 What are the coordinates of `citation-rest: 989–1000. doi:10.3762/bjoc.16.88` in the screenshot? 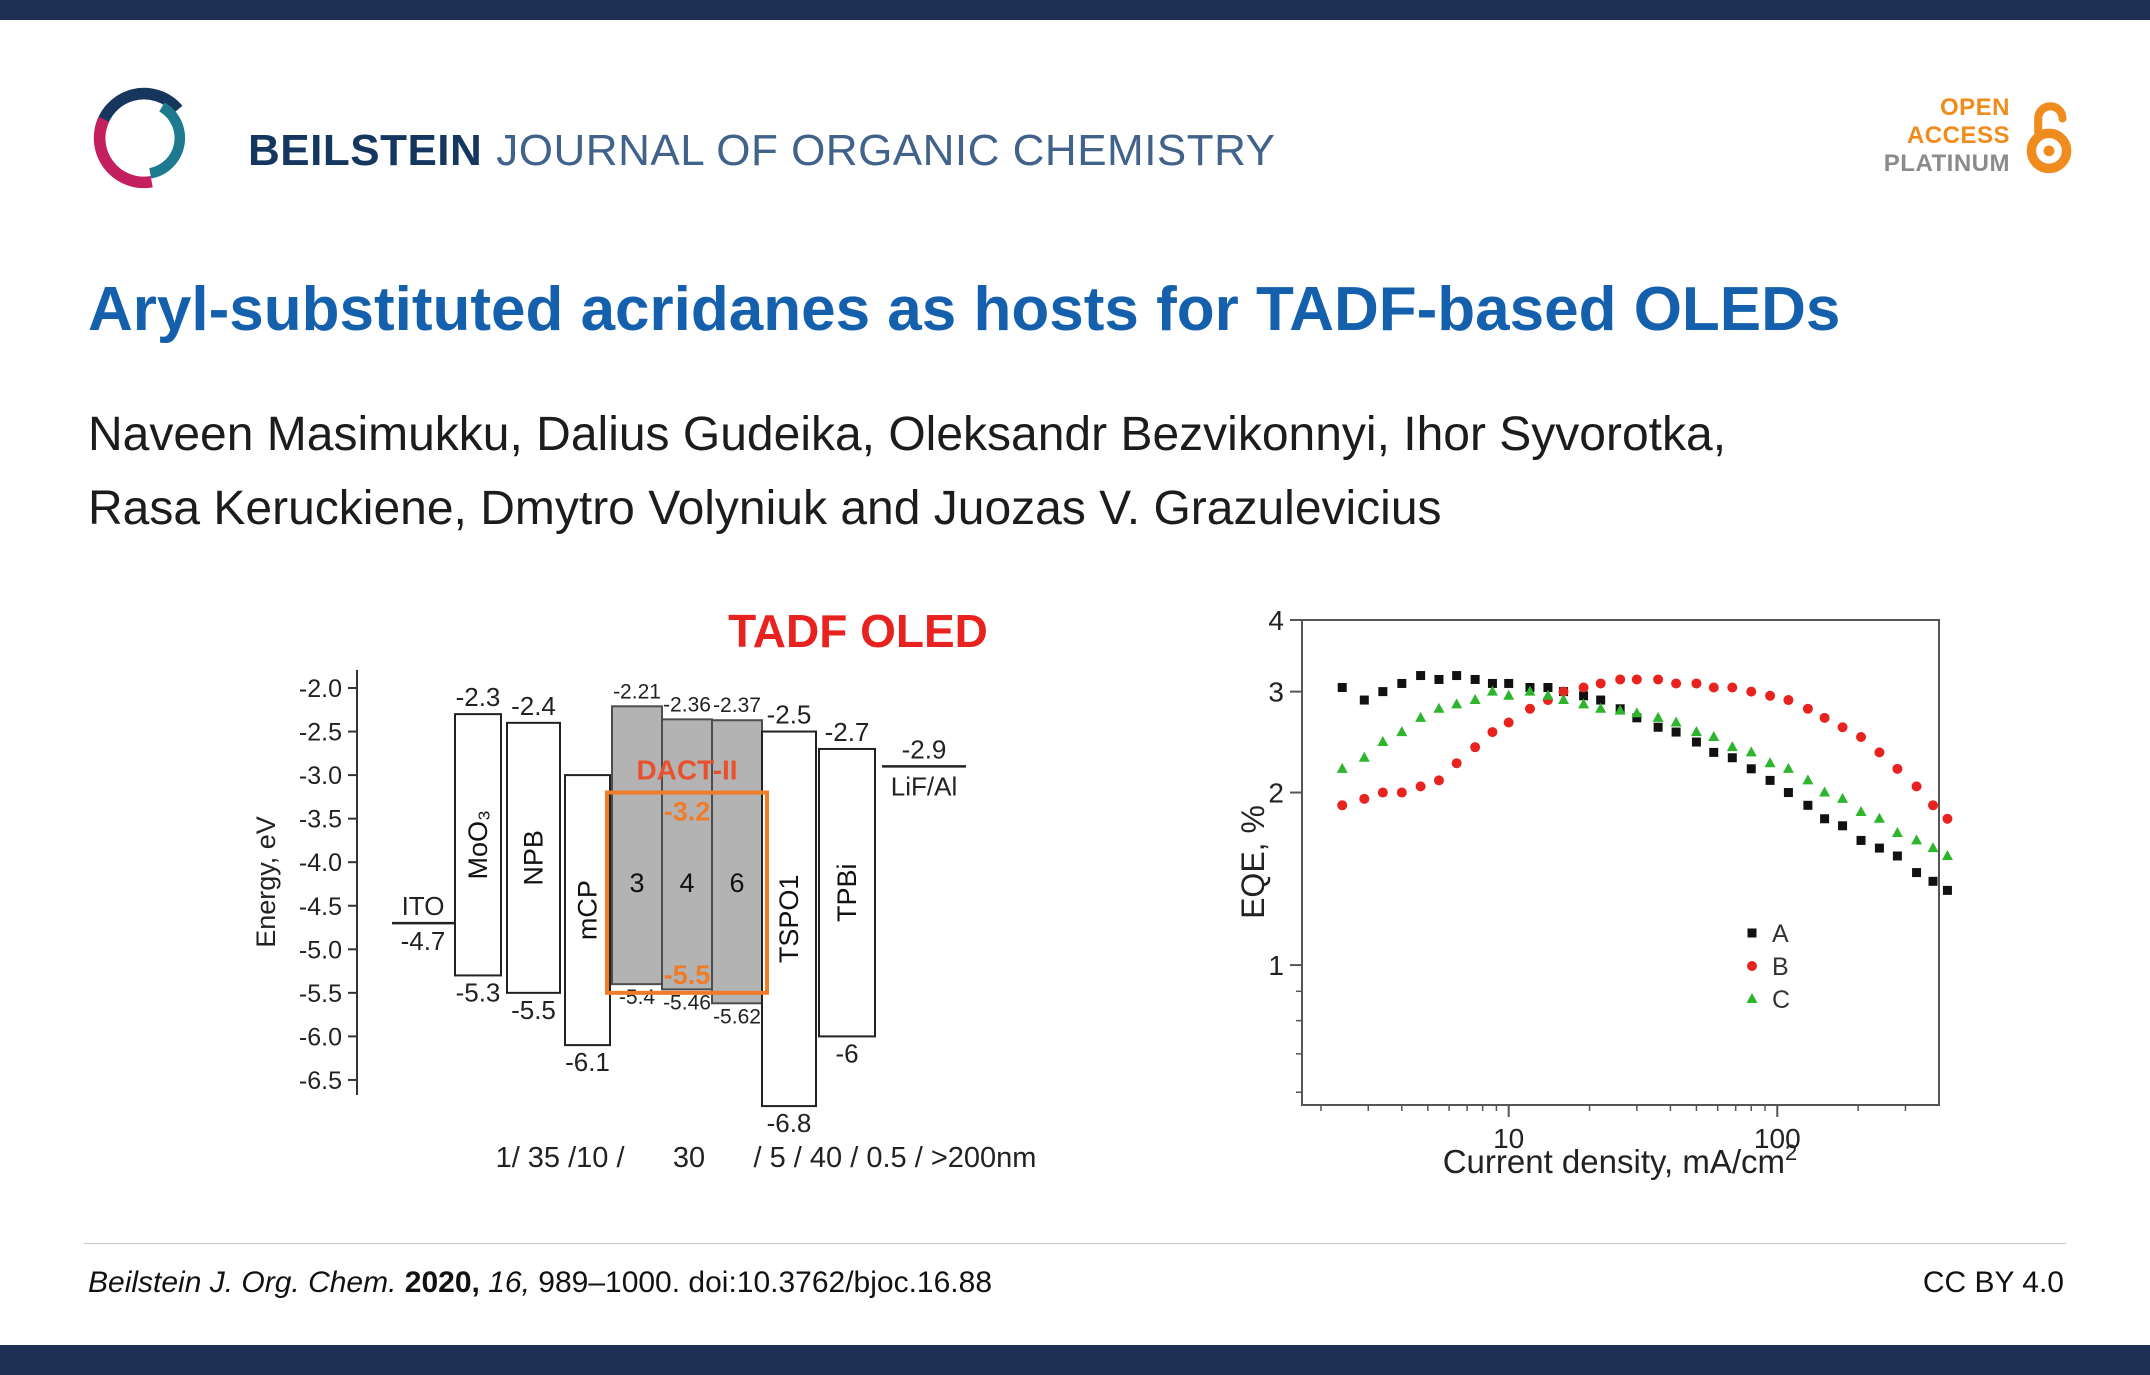 It's located at (765, 1282).